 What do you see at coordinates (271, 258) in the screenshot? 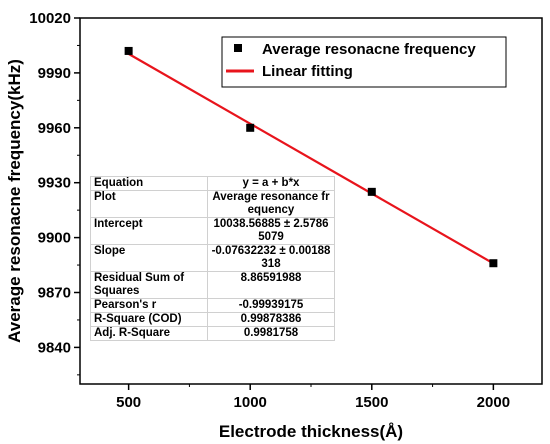
I see `fit-value: -0.07632232 ± 0.00188318` at bounding box center [271, 258].